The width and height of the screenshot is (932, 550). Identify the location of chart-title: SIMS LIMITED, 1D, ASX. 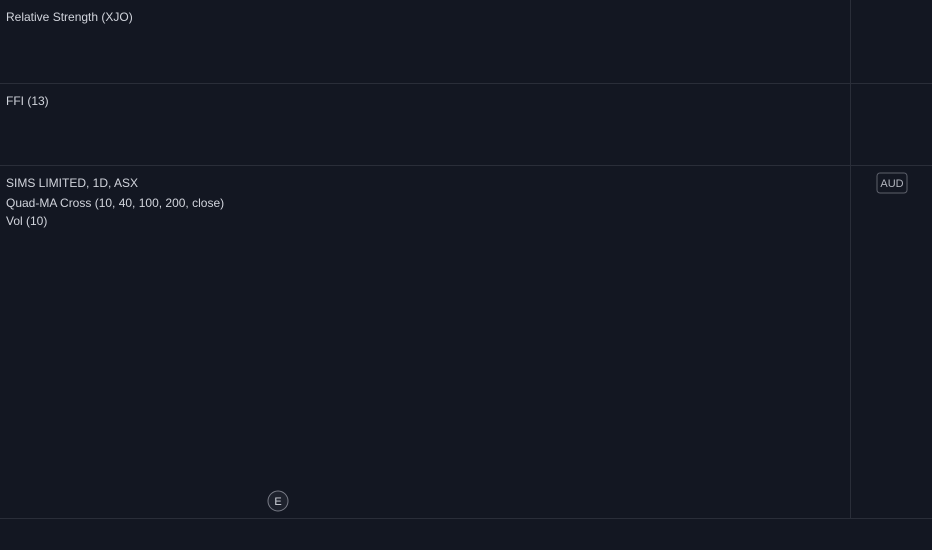
(72, 183).